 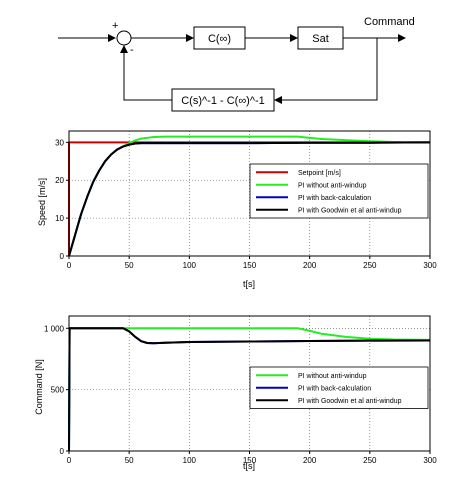 What do you see at coordinates (223, 101) in the screenshot?
I see `feedback-block-label: C(s)^-1 - C(∞)^-1` at bounding box center [223, 101].